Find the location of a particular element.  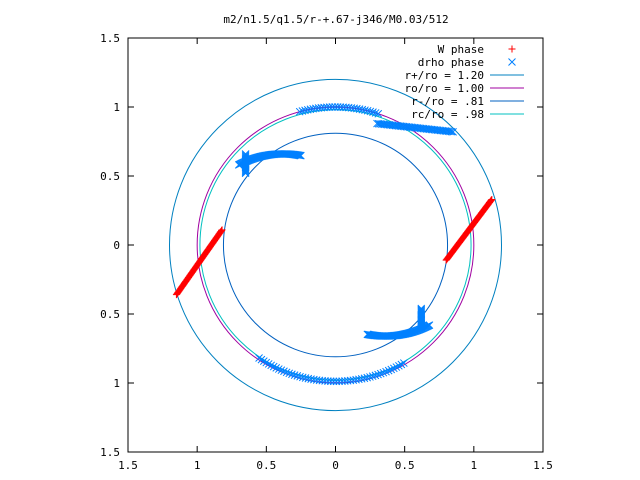

x-tick-label-3: 0 is located at coordinates (335, 465).